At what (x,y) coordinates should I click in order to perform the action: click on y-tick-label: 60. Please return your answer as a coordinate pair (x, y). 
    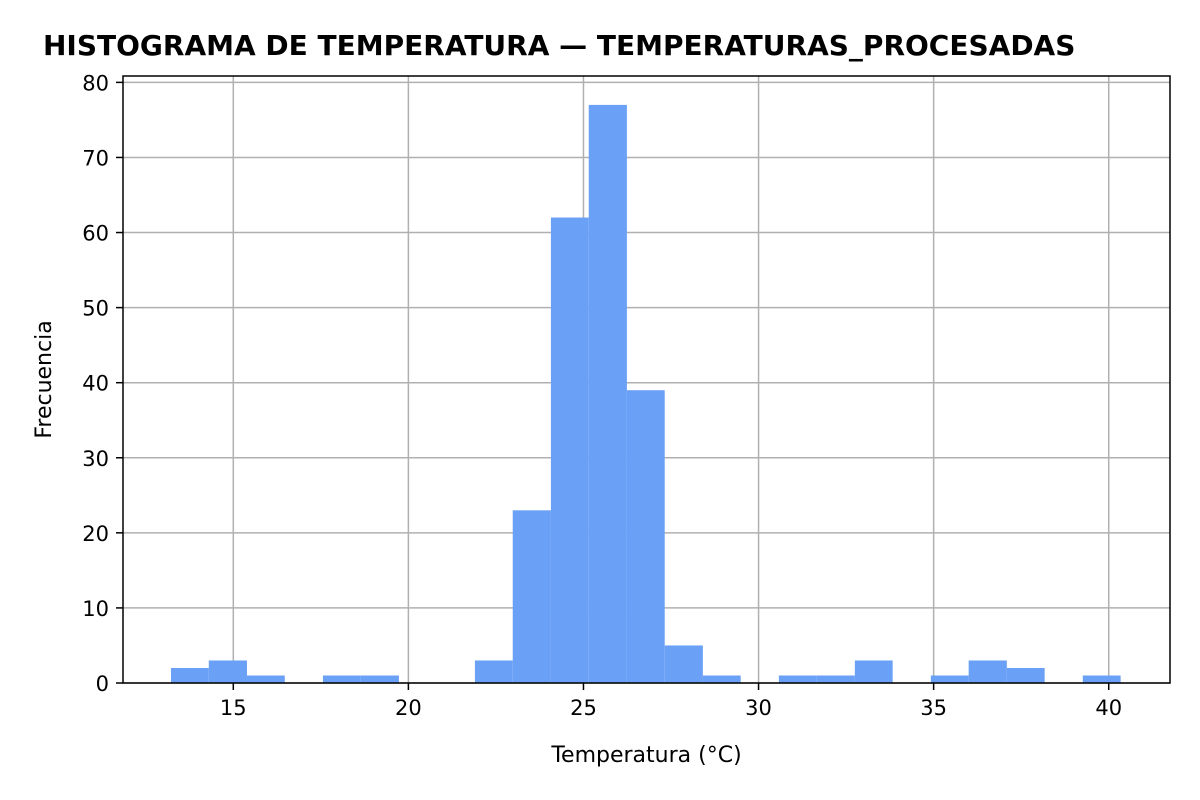
    Looking at the image, I should click on (95, 234).